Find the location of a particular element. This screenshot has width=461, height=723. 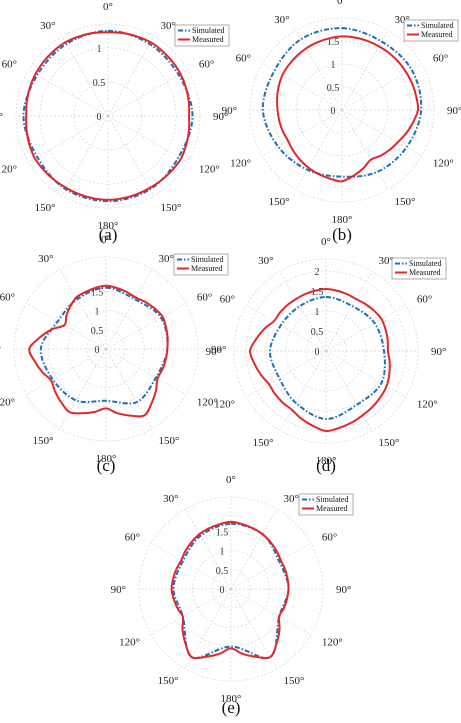

radial-tick-label: 2 is located at coordinates (317, 272).